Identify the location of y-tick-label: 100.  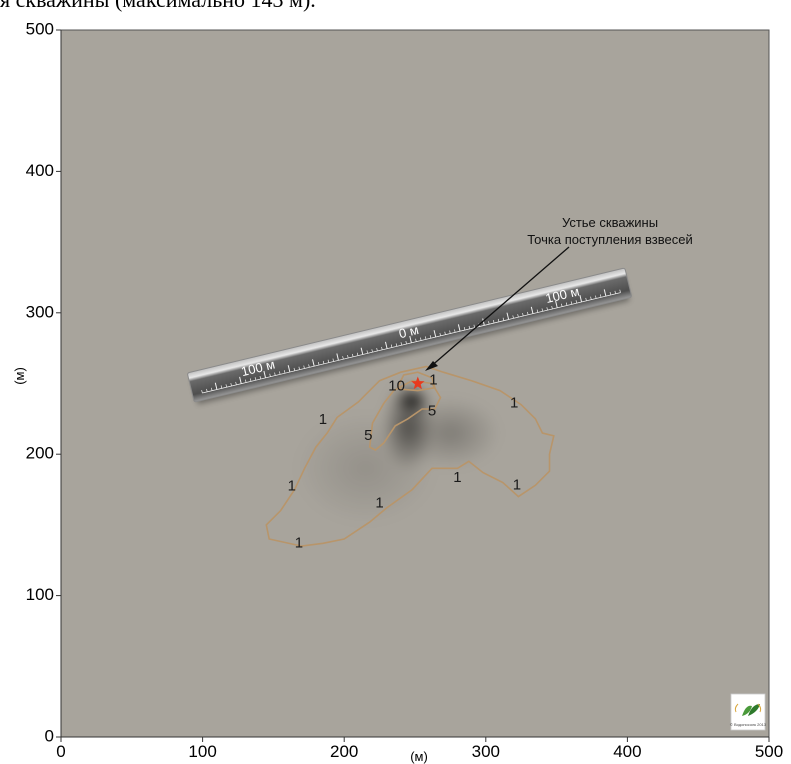
(40, 594).